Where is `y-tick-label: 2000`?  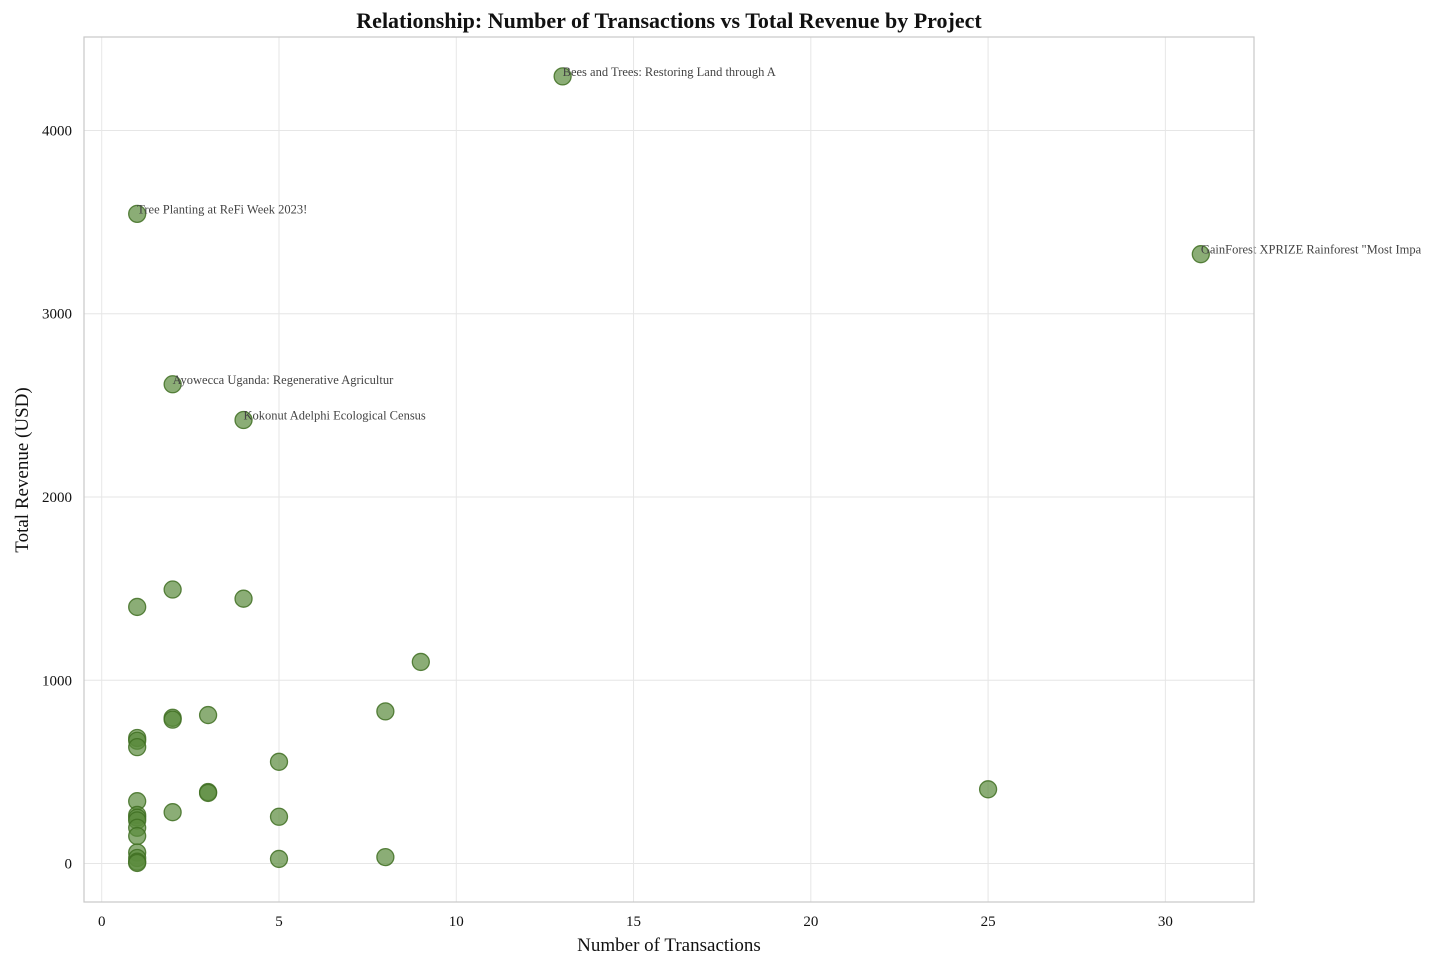 y-tick-label: 2000 is located at coordinates (57, 498).